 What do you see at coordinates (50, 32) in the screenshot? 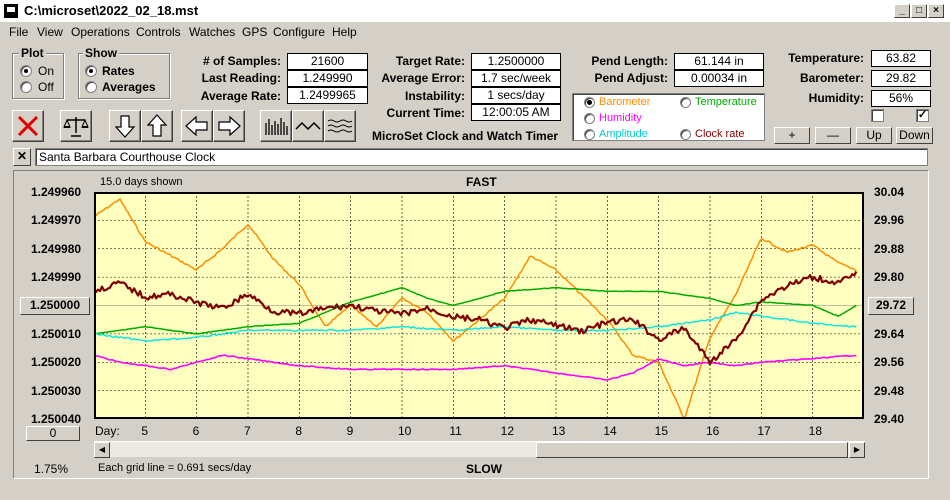
I see `menu-view: View` at bounding box center [50, 32].